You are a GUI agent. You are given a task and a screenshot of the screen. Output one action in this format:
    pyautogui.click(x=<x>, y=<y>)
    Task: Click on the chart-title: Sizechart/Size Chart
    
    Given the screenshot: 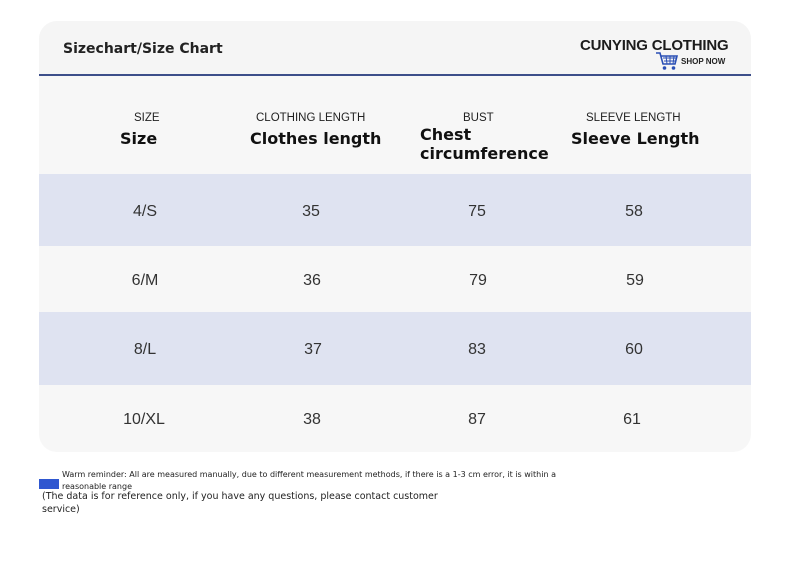 What is the action you would take?
    pyautogui.click(x=143, y=49)
    